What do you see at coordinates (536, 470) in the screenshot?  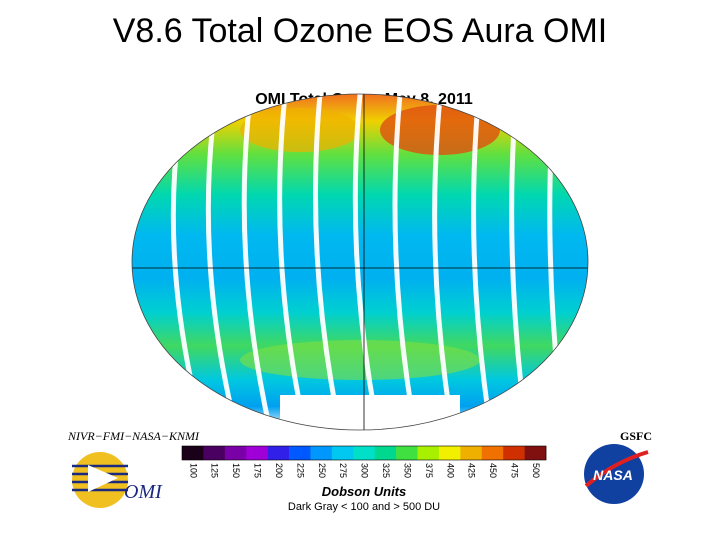 I see `colorbar-tick-label: 500` at bounding box center [536, 470].